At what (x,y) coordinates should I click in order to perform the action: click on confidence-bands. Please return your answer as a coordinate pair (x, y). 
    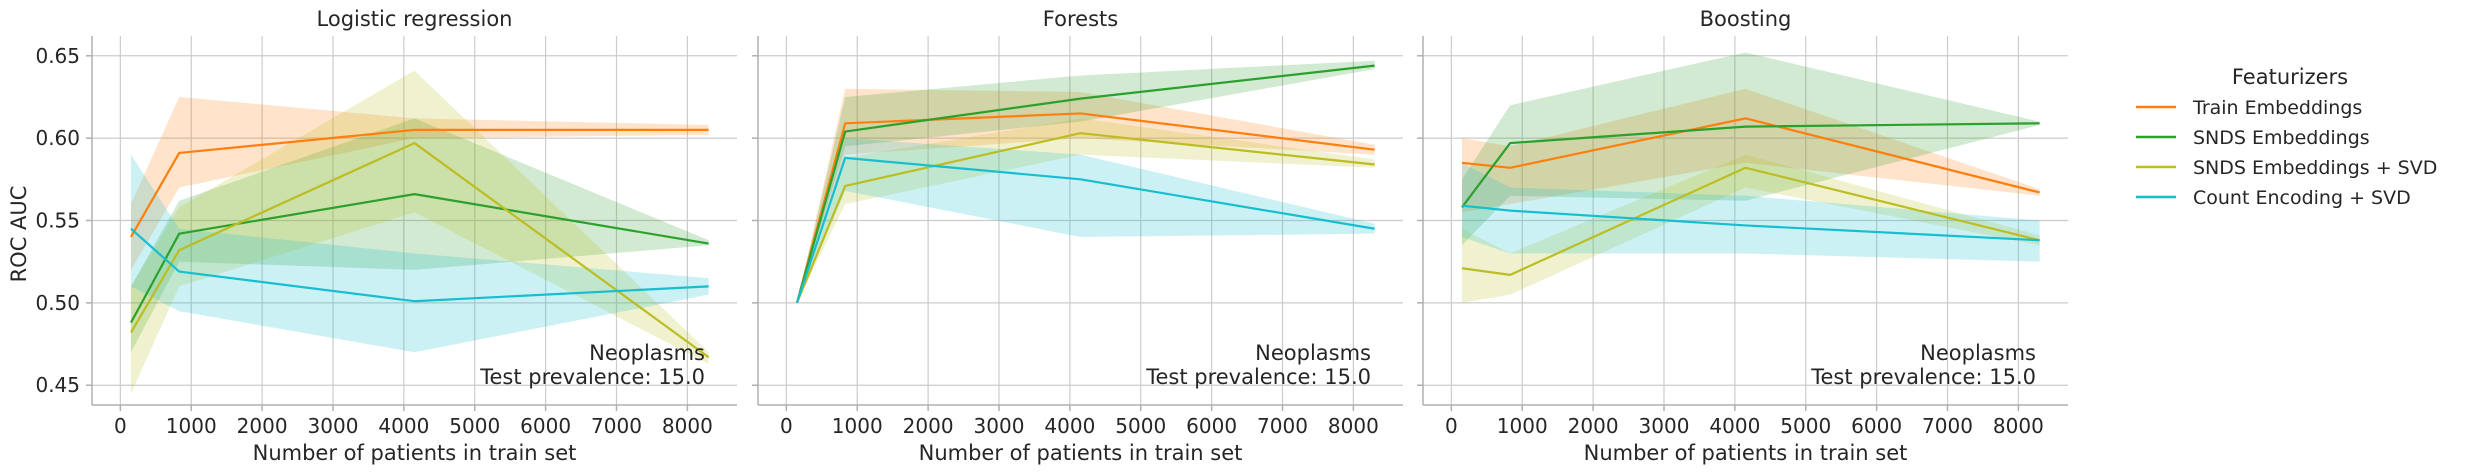
    Looking at the image, I should click on (1750, 177).